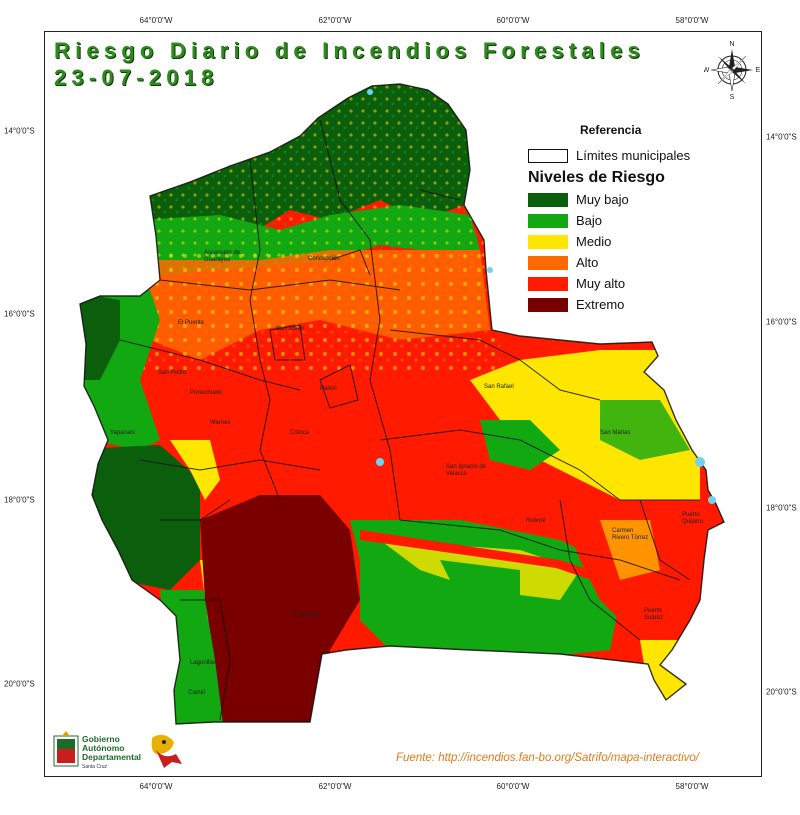 Image resolution: width=800 pixels, height=815 pixels. What do you see at coordinates (707, 70) in the screenshot?
I see `compass-w: W` at bounding box center [707, 70].